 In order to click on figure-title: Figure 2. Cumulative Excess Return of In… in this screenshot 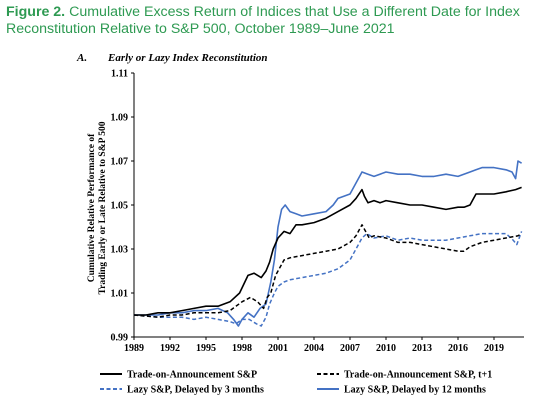, I will do `click(276, 20)`.